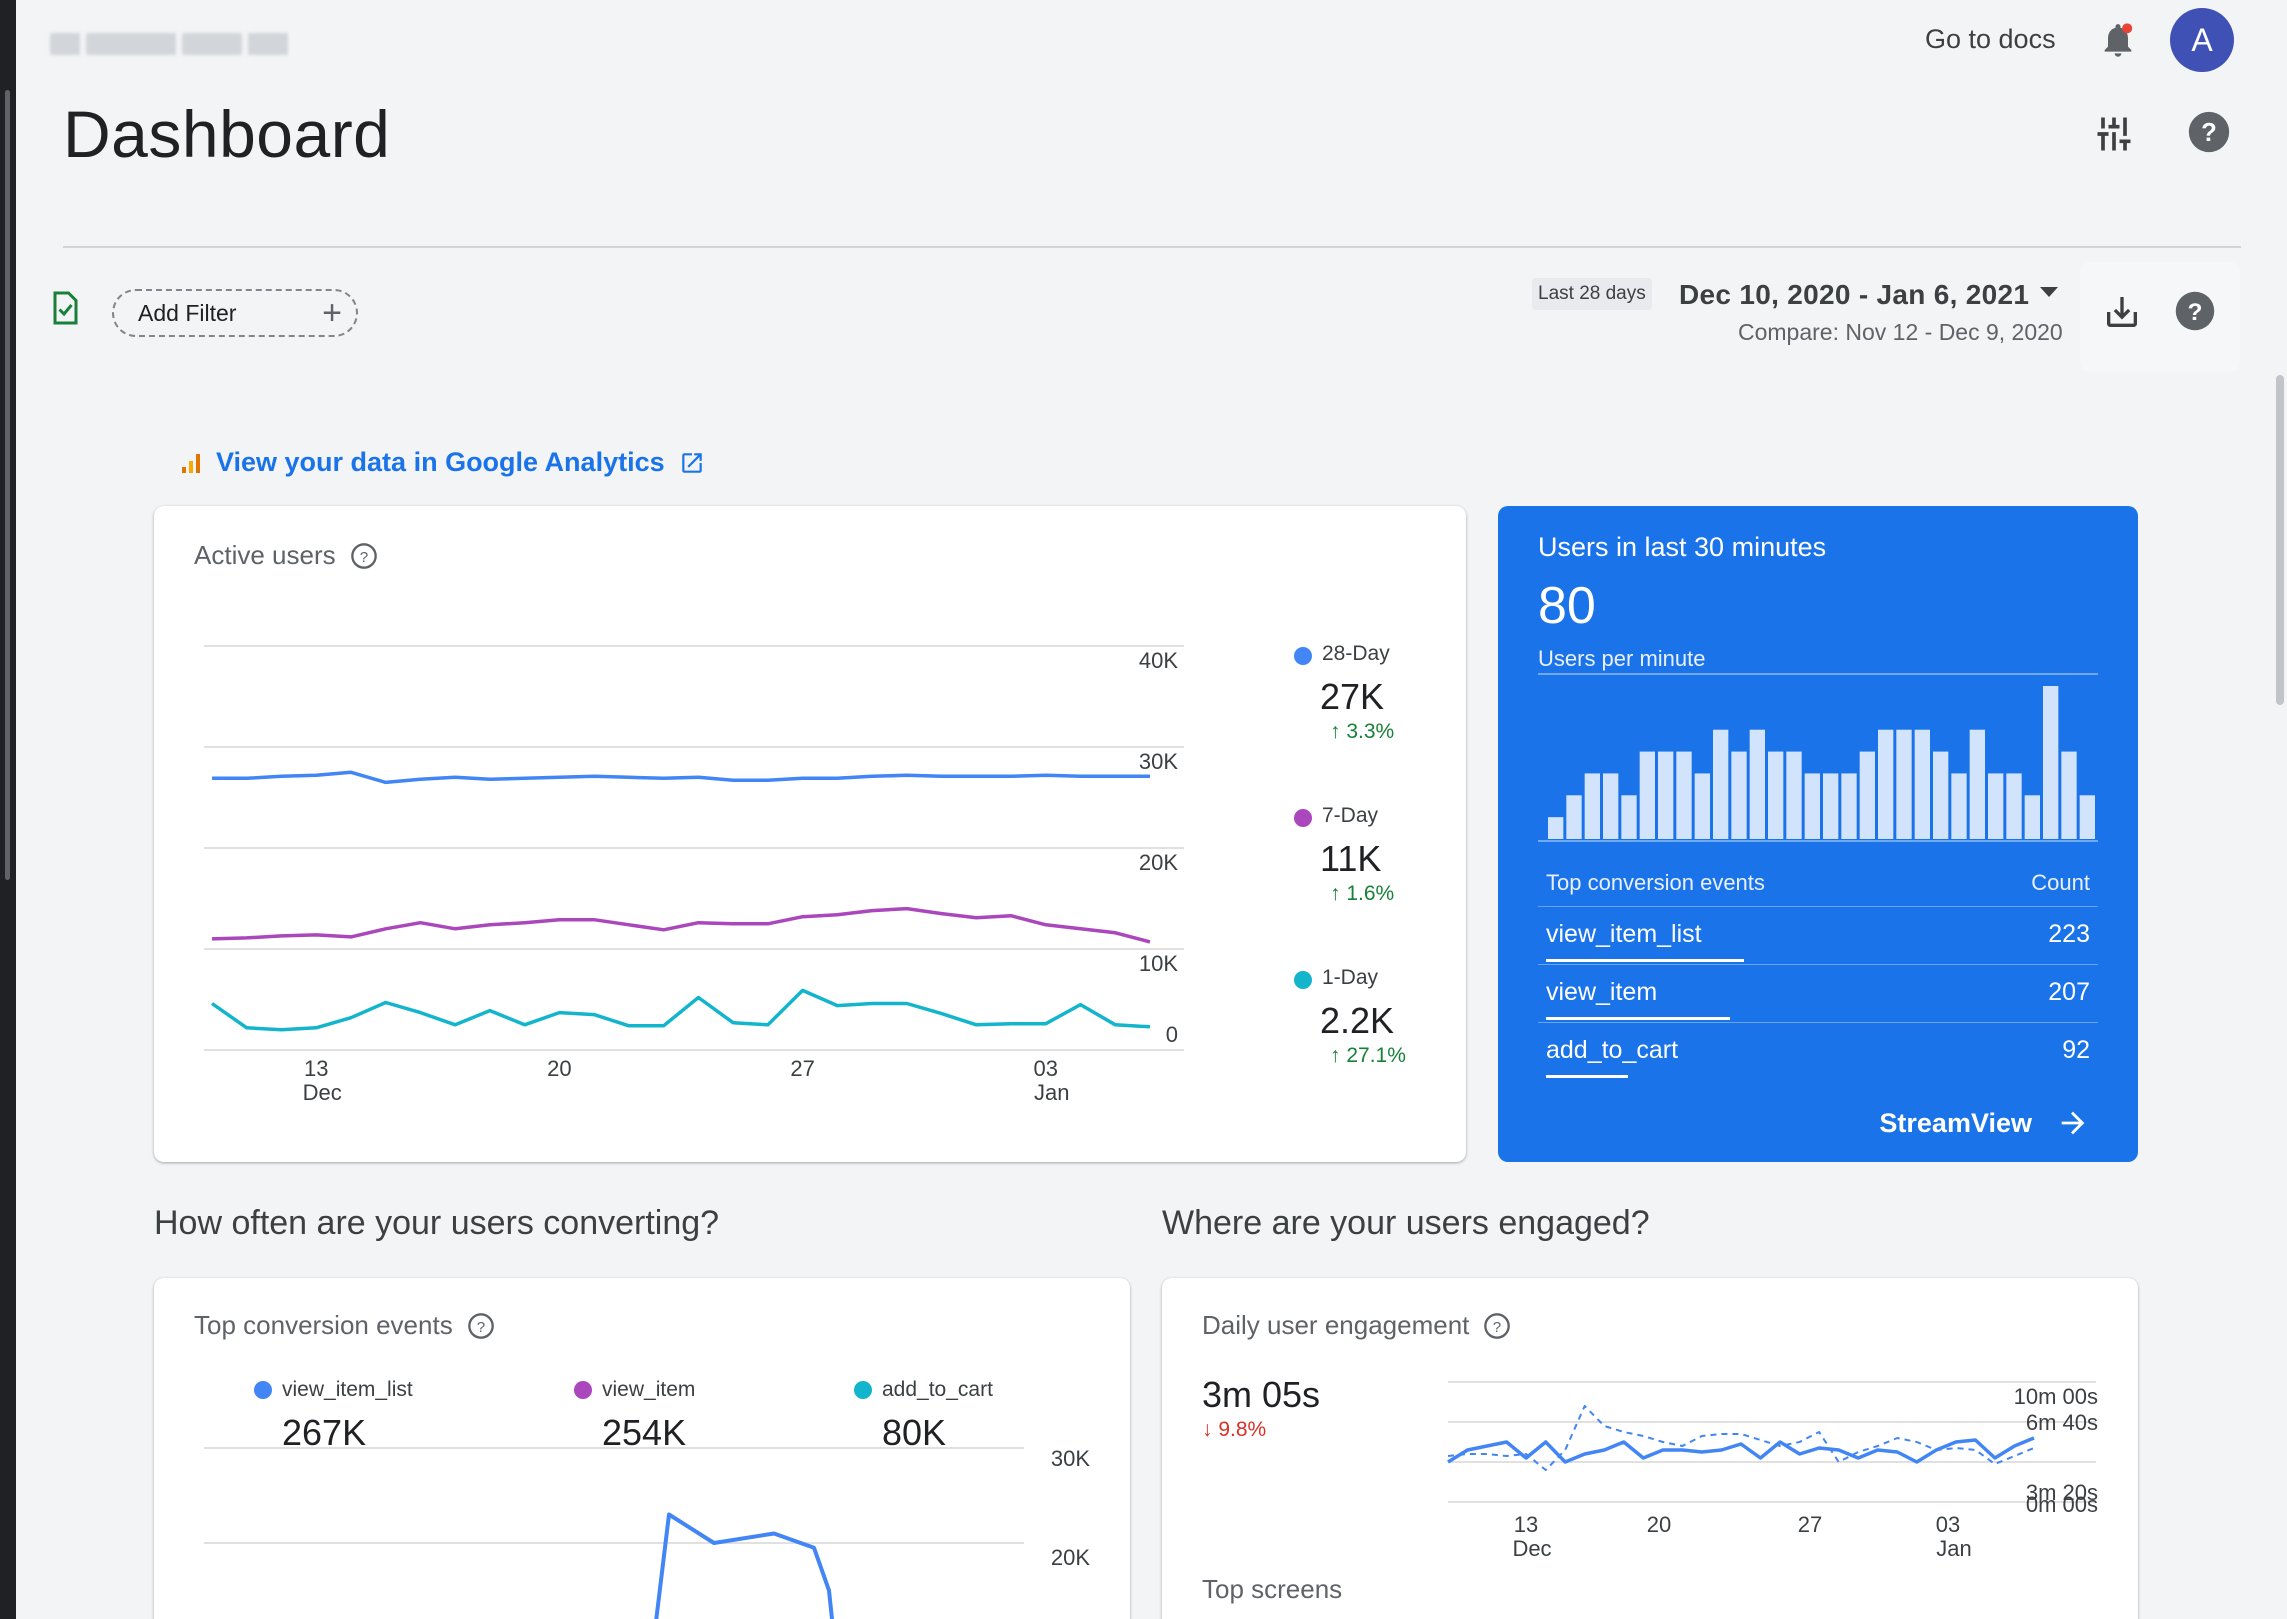 Image resolution: width=2287 pixels, height=1619 pixels. What do you see at coordinates (2280, 540) in the screenshot?
I see `page-scrollbar-thumb` at bounding box center [2280, 540].